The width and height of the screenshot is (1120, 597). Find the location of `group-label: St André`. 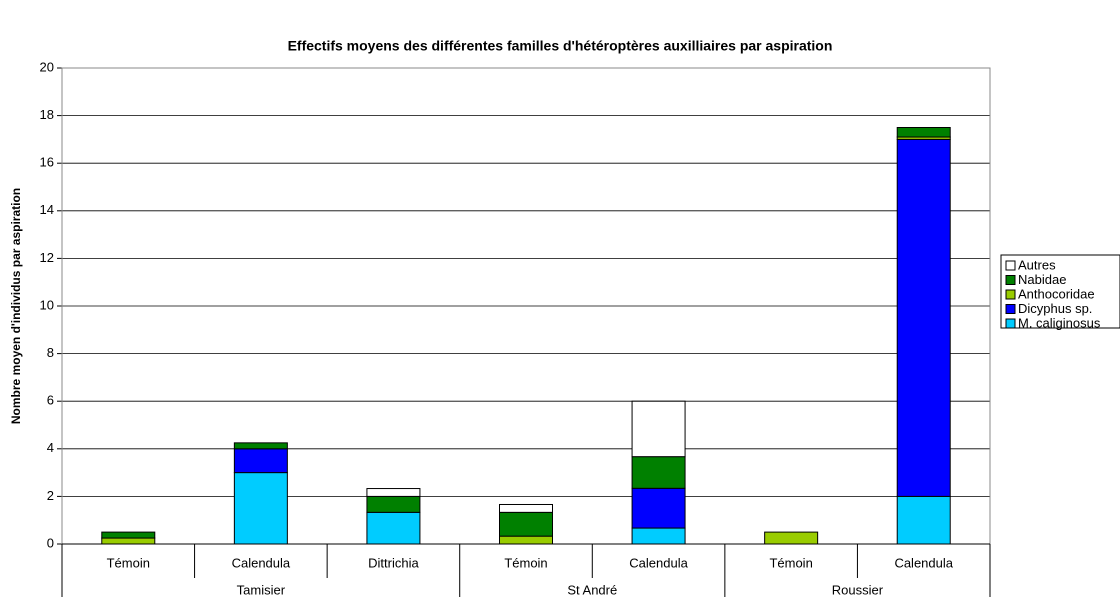

group-label: St André is located at coordinates (592, 589).